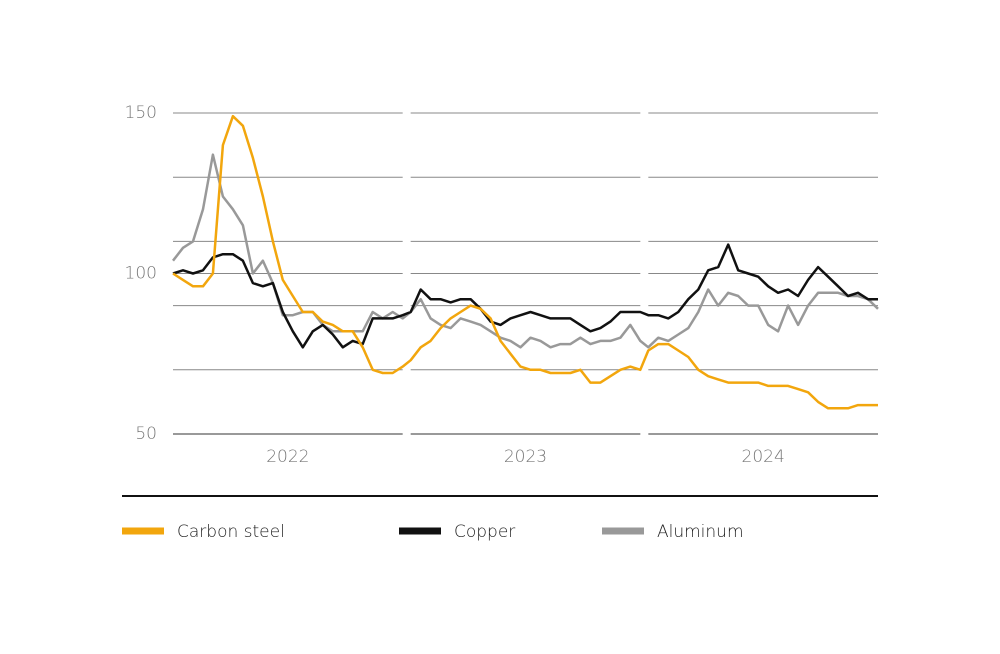 The image size is (1000, 654). I want to click on y-tick-label: 150, so click(141, 113).